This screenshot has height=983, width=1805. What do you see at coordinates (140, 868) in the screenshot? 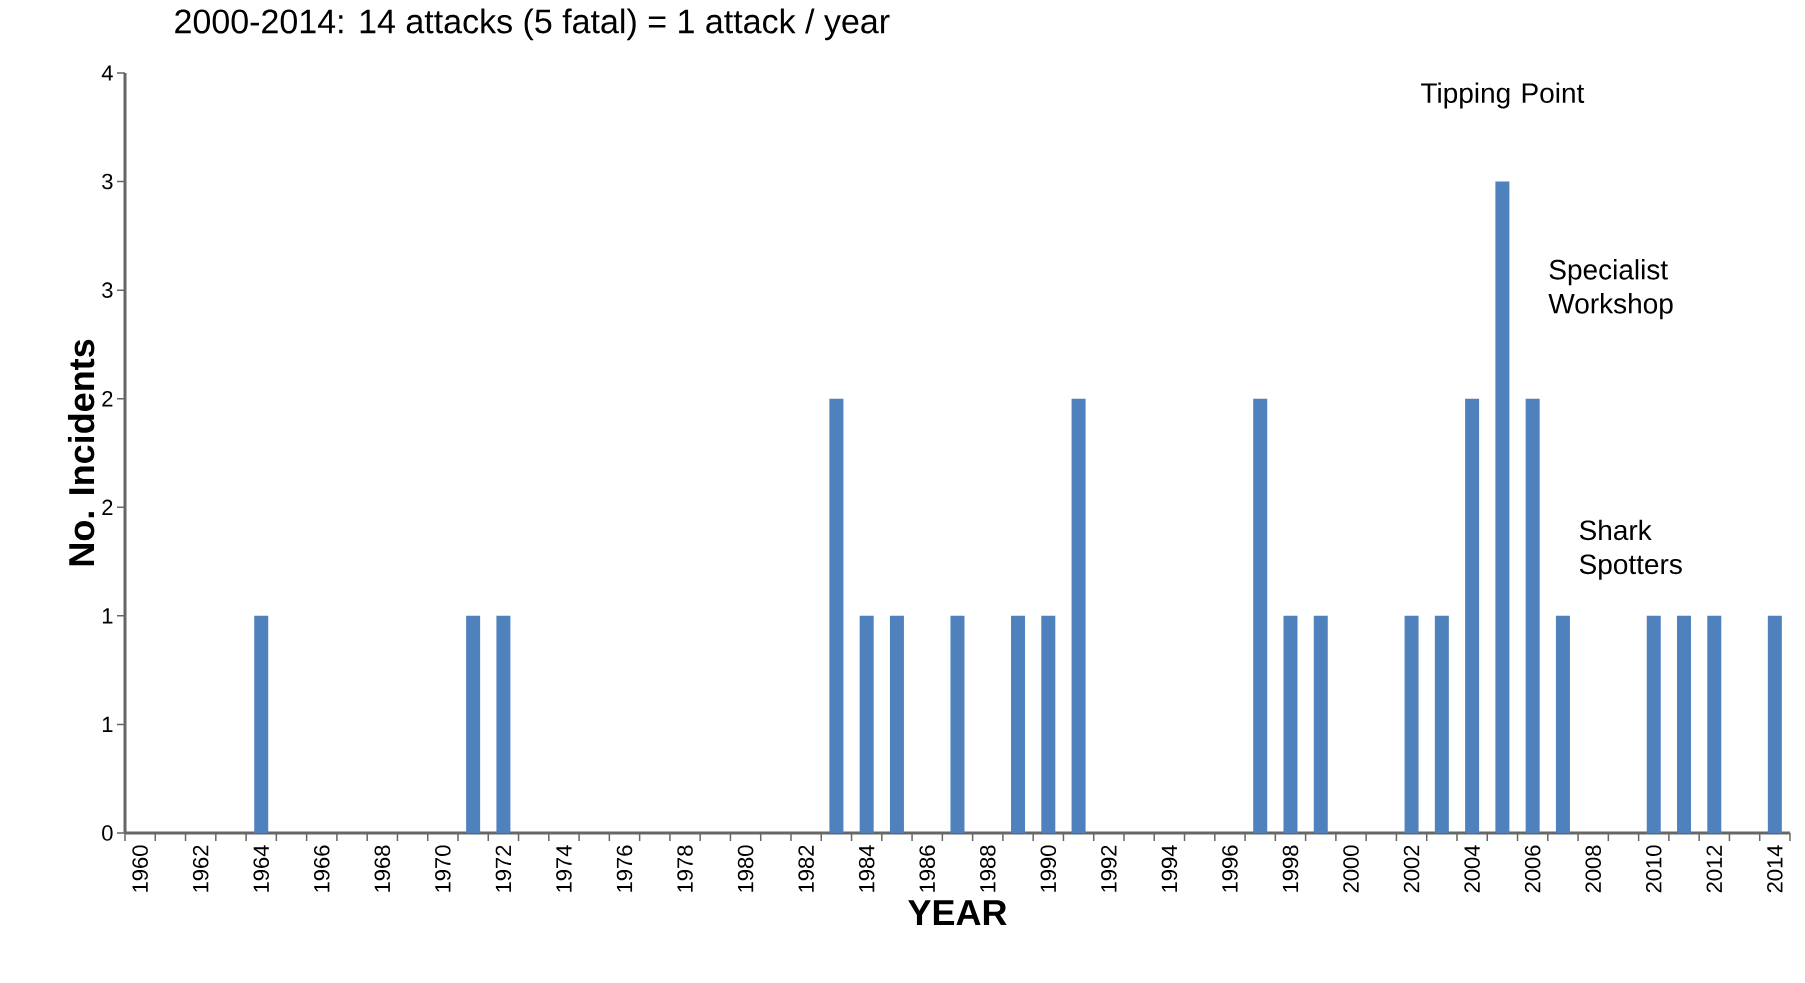
I see `x-tick-label: 1960` at bounding box center [140, 868].